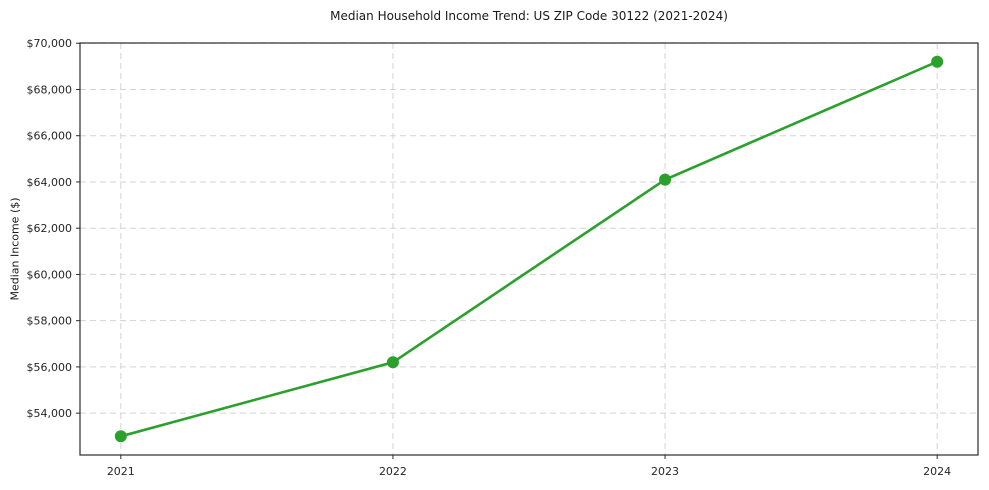  What do you see at coordinates (937, 471) in the screenshot?
I see `svg-text: 2024` at bounding box center [937, 471].